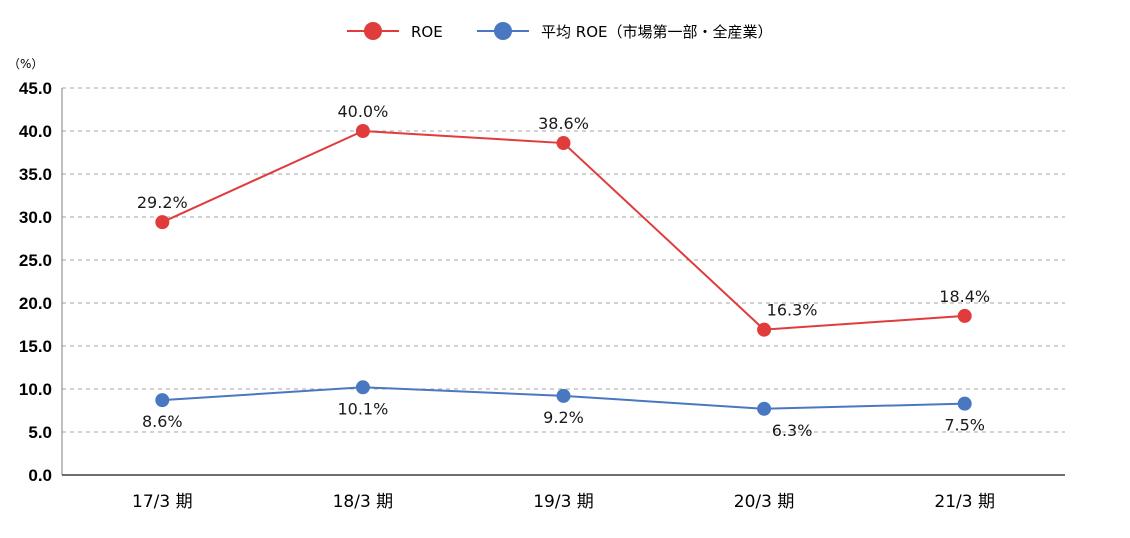 The image size is (1130, 538). I want to click on data-label: 8.6%, so click(162, 421).